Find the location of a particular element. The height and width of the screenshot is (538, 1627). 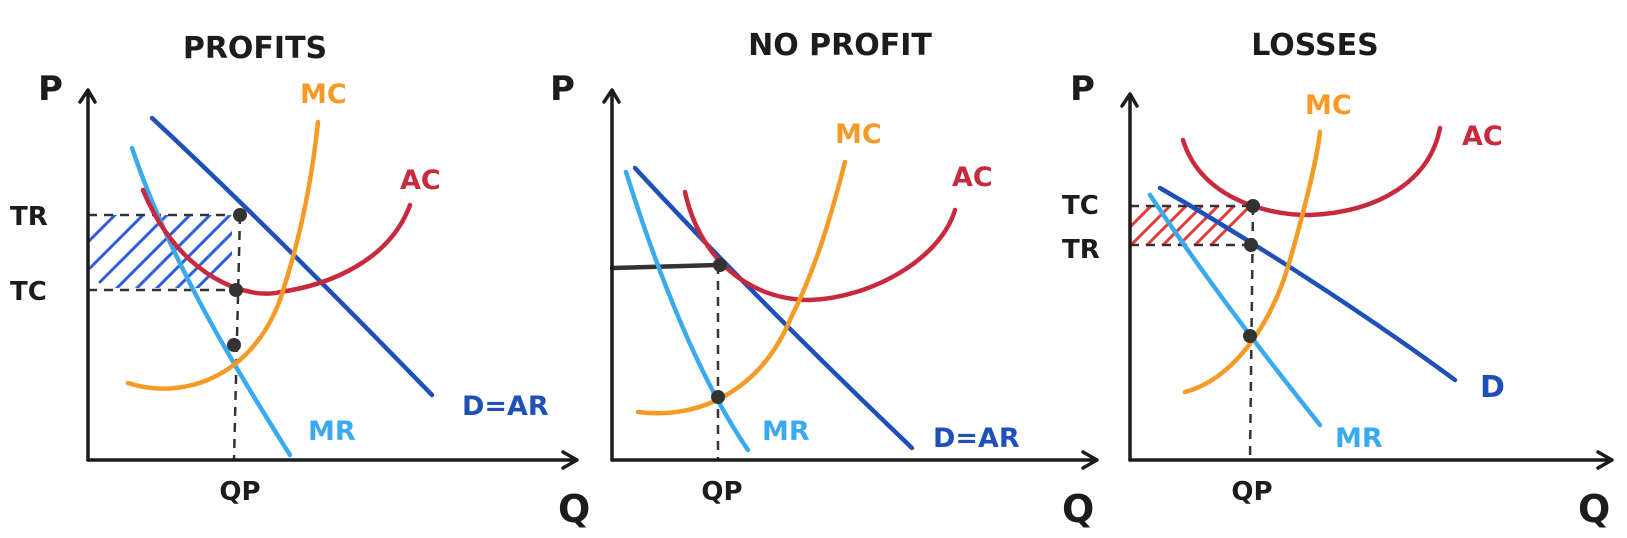

profit-area is located at coordinates (160, 251).